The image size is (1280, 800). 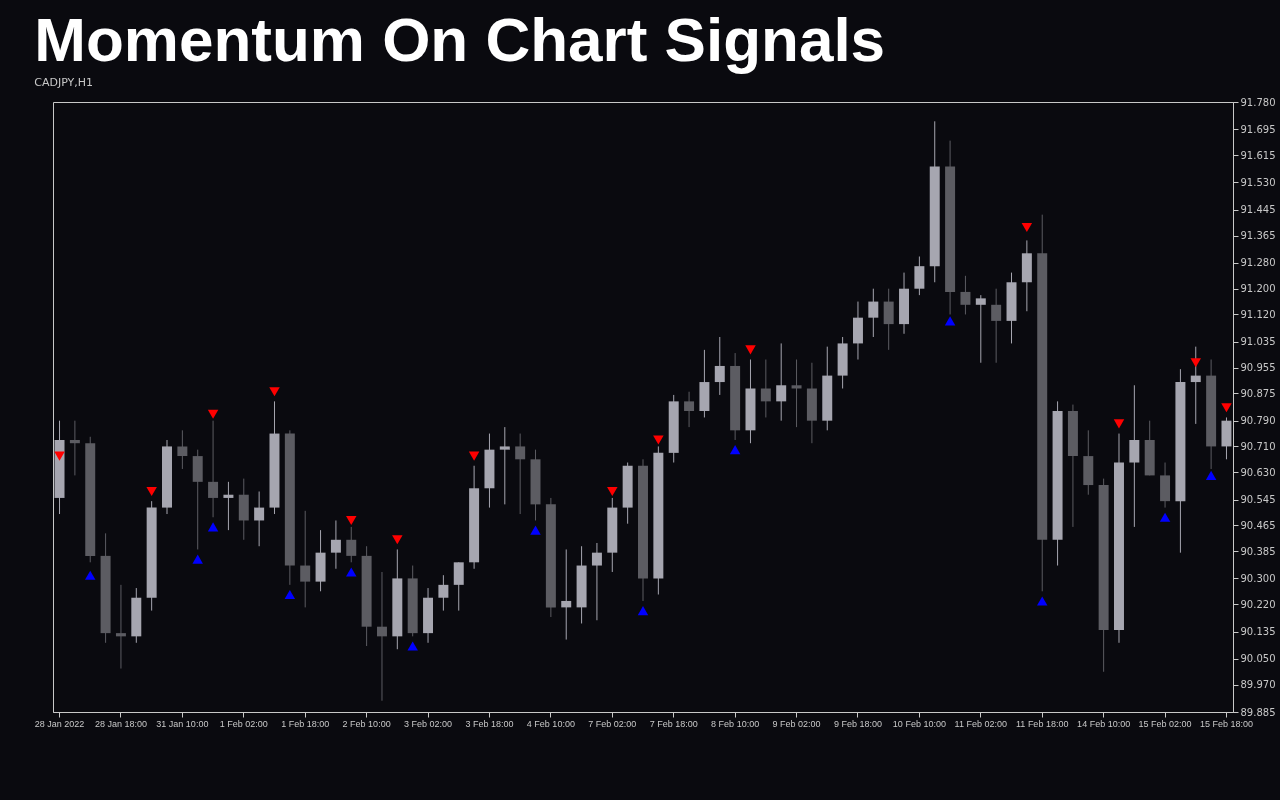 What do you see at coordinates (1258, 263) in the screenshot?
I see `y-tick-label: 91.280` at bounding box center [1258, 263].